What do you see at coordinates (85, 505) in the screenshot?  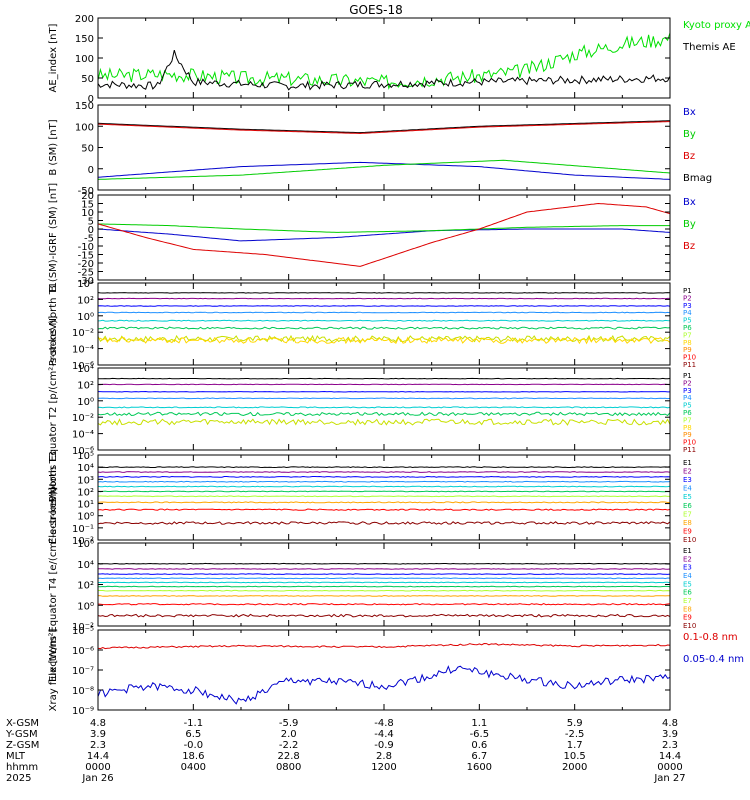 I see `y-tick-label: 10¹` at bounding box center [85, 505].